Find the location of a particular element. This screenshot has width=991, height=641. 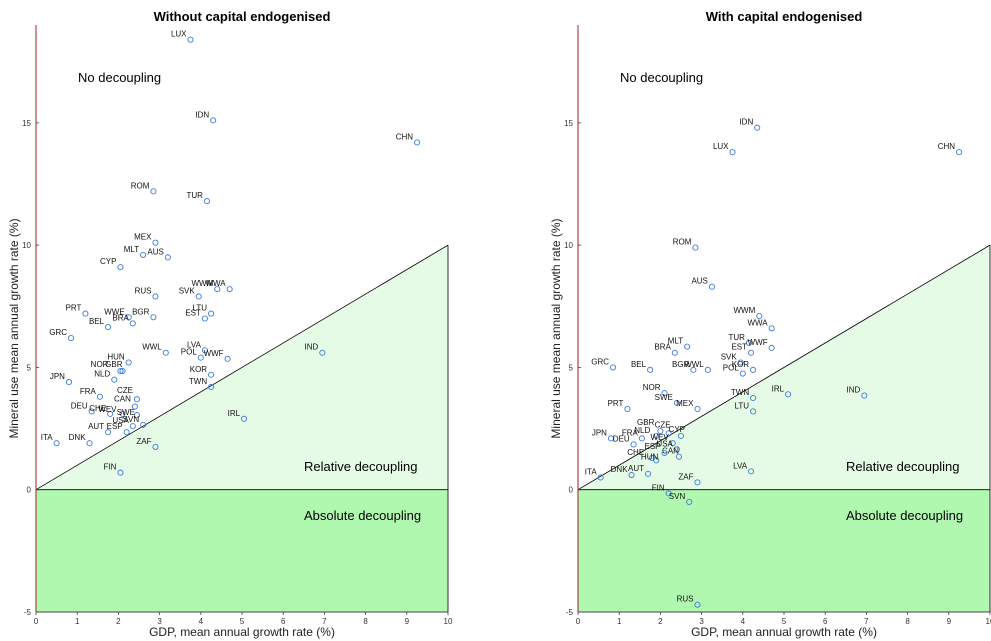

data-point-fin is located at coordinates (668, 493).